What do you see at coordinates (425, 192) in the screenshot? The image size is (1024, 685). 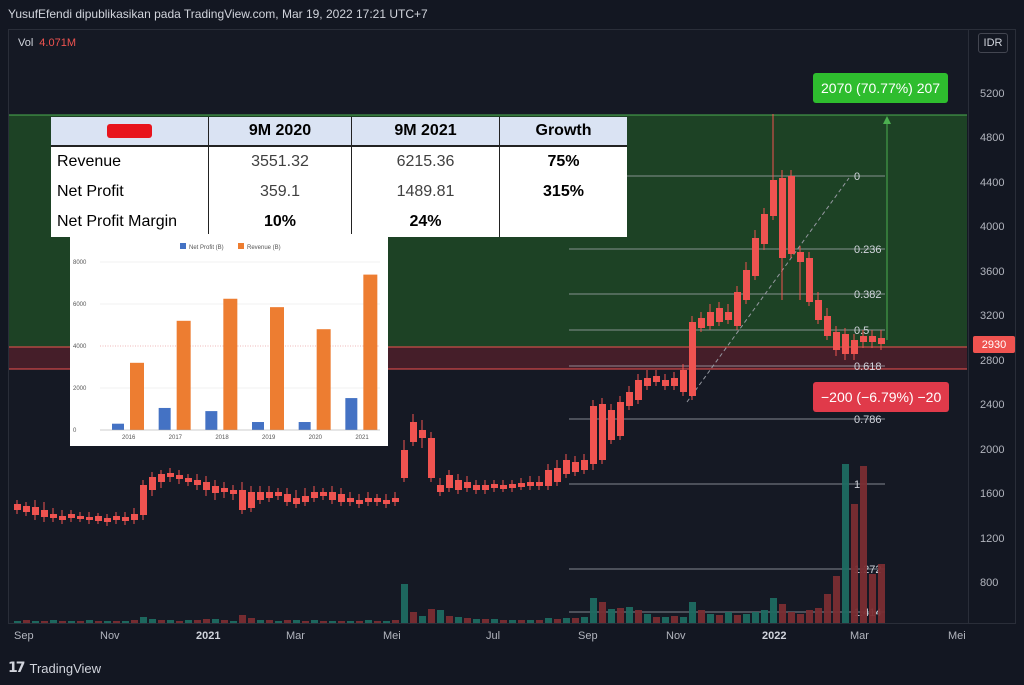 I see `cell-value: 1489.81` at bounding box center [425, 192].